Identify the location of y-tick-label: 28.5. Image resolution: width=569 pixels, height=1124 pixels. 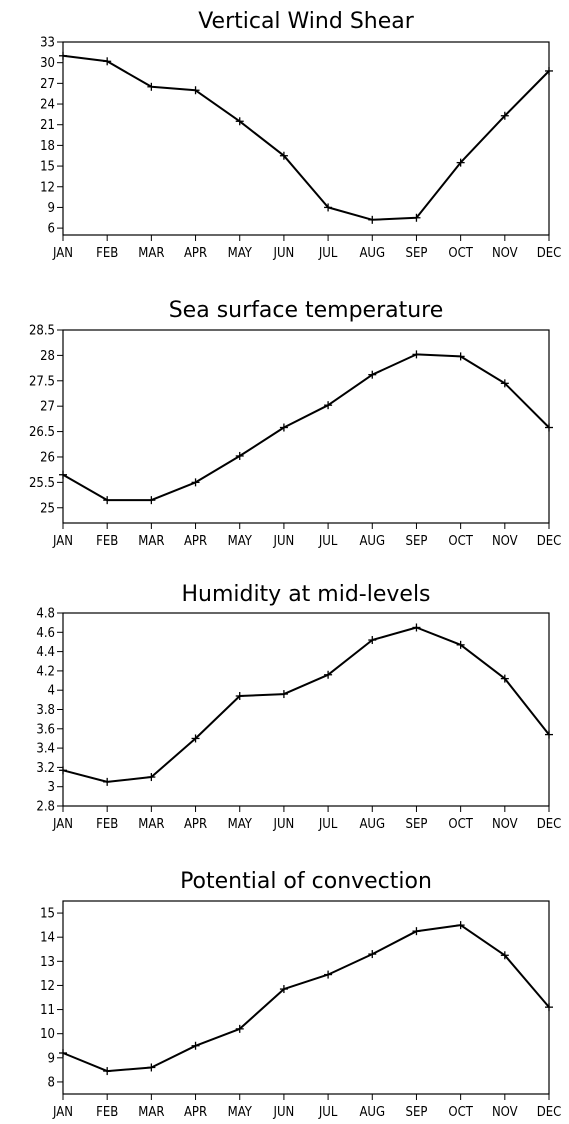
(42, 331).